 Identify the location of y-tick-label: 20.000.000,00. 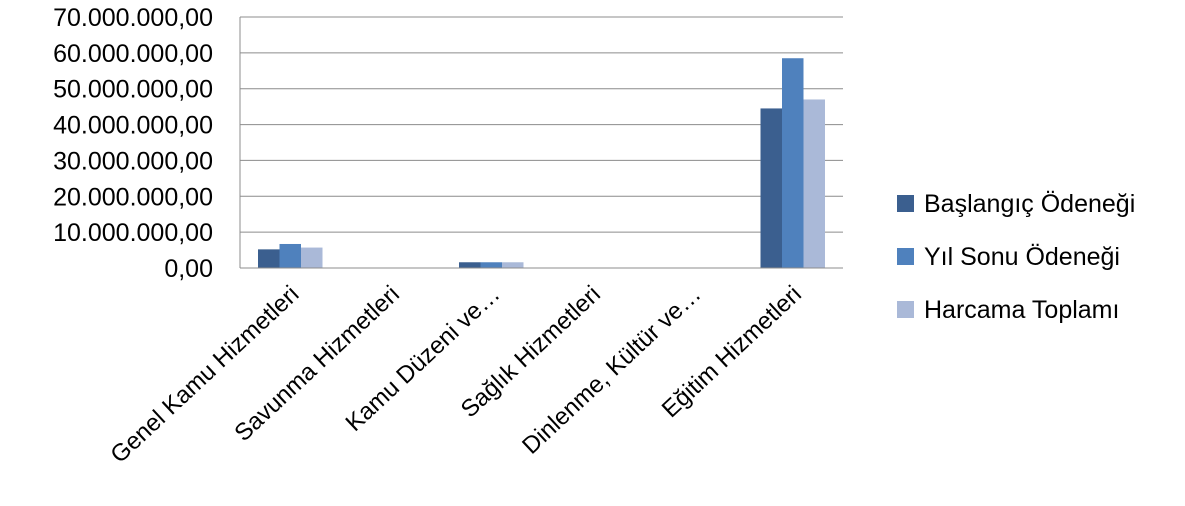
(133, 197).